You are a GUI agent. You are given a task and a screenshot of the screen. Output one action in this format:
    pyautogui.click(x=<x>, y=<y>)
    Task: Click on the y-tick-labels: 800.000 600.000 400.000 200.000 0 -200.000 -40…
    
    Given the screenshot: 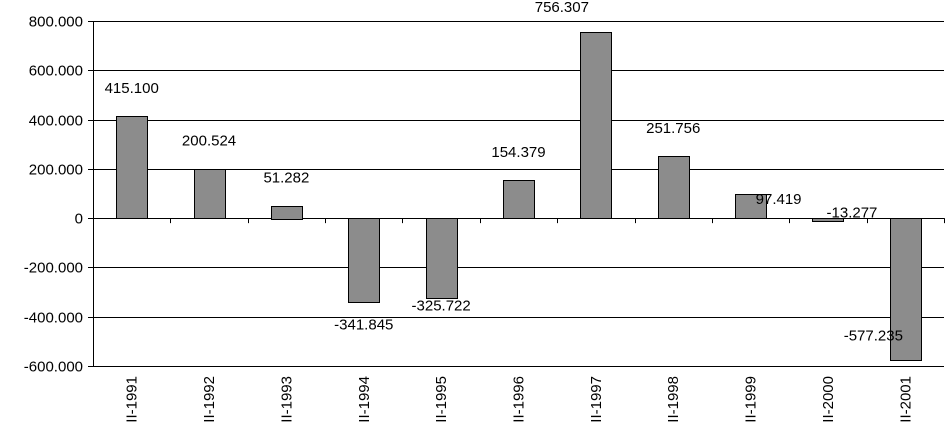 What is the action you would take?
    pyautogui.click(x=53, y=195)
    